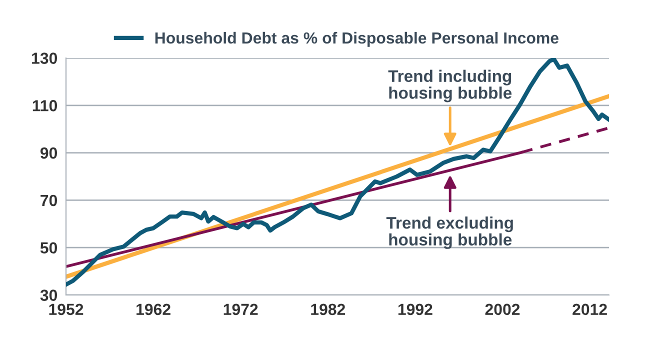 This screenshot has height=362, width=650. I want to click on annotation: Trend excluding housing bubble, so click(449, 232).